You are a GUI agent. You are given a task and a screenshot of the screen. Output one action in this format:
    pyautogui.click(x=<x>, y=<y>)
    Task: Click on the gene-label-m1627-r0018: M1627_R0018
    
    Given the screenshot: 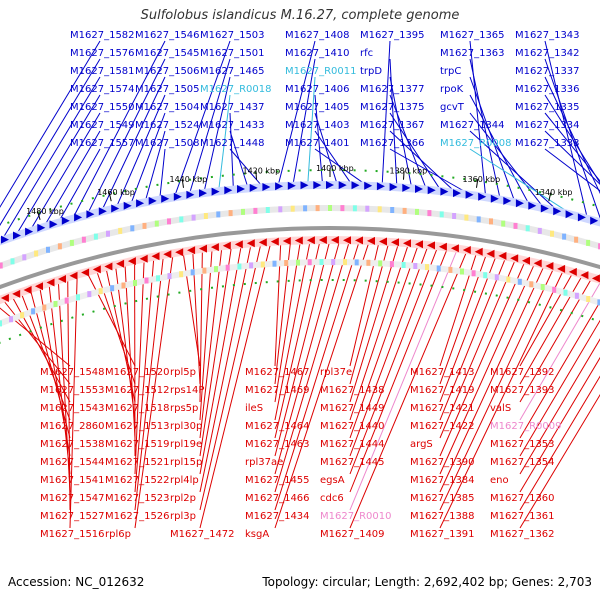 What is the action you would take?
    pyautogui.click(x=235, y=89)
    